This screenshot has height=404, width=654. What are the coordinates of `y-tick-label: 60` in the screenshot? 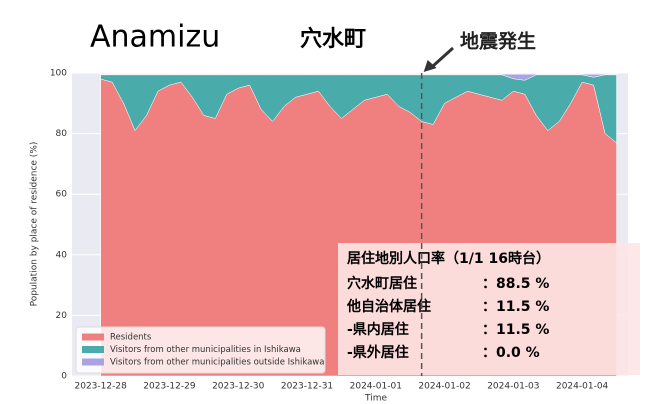 It's located at (62, 195).